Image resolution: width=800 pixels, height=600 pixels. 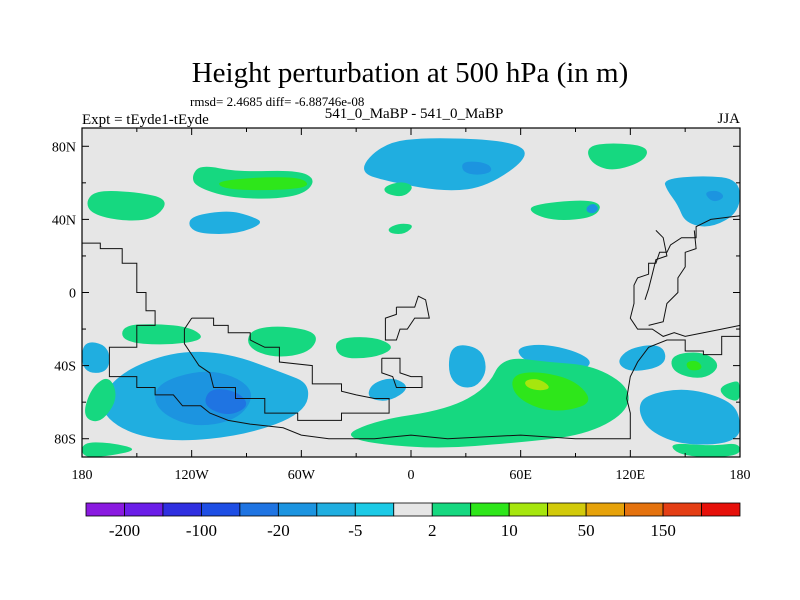 What do you see at coordinates (411, 475) in the screenshot?
I see `x-tick-label: 0` at bounding box center [411, 475].